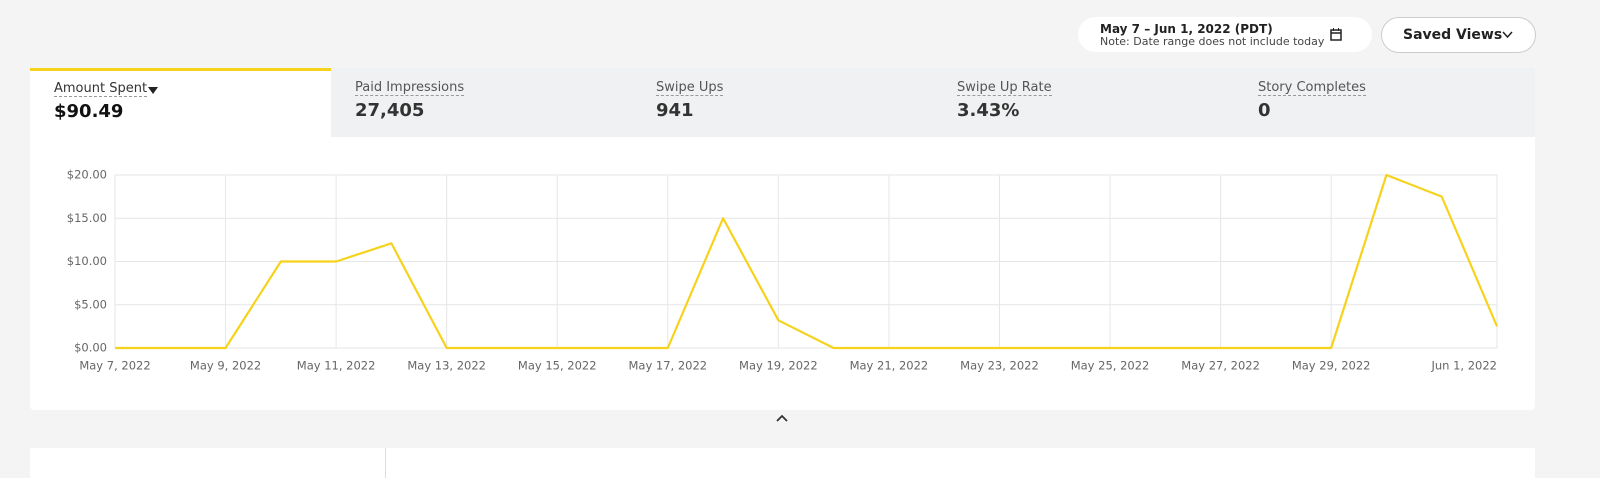  Describe the element at coordinates (225, 366) in the screenshot. I see `x-tick-label: May 9, 2022` at that location.